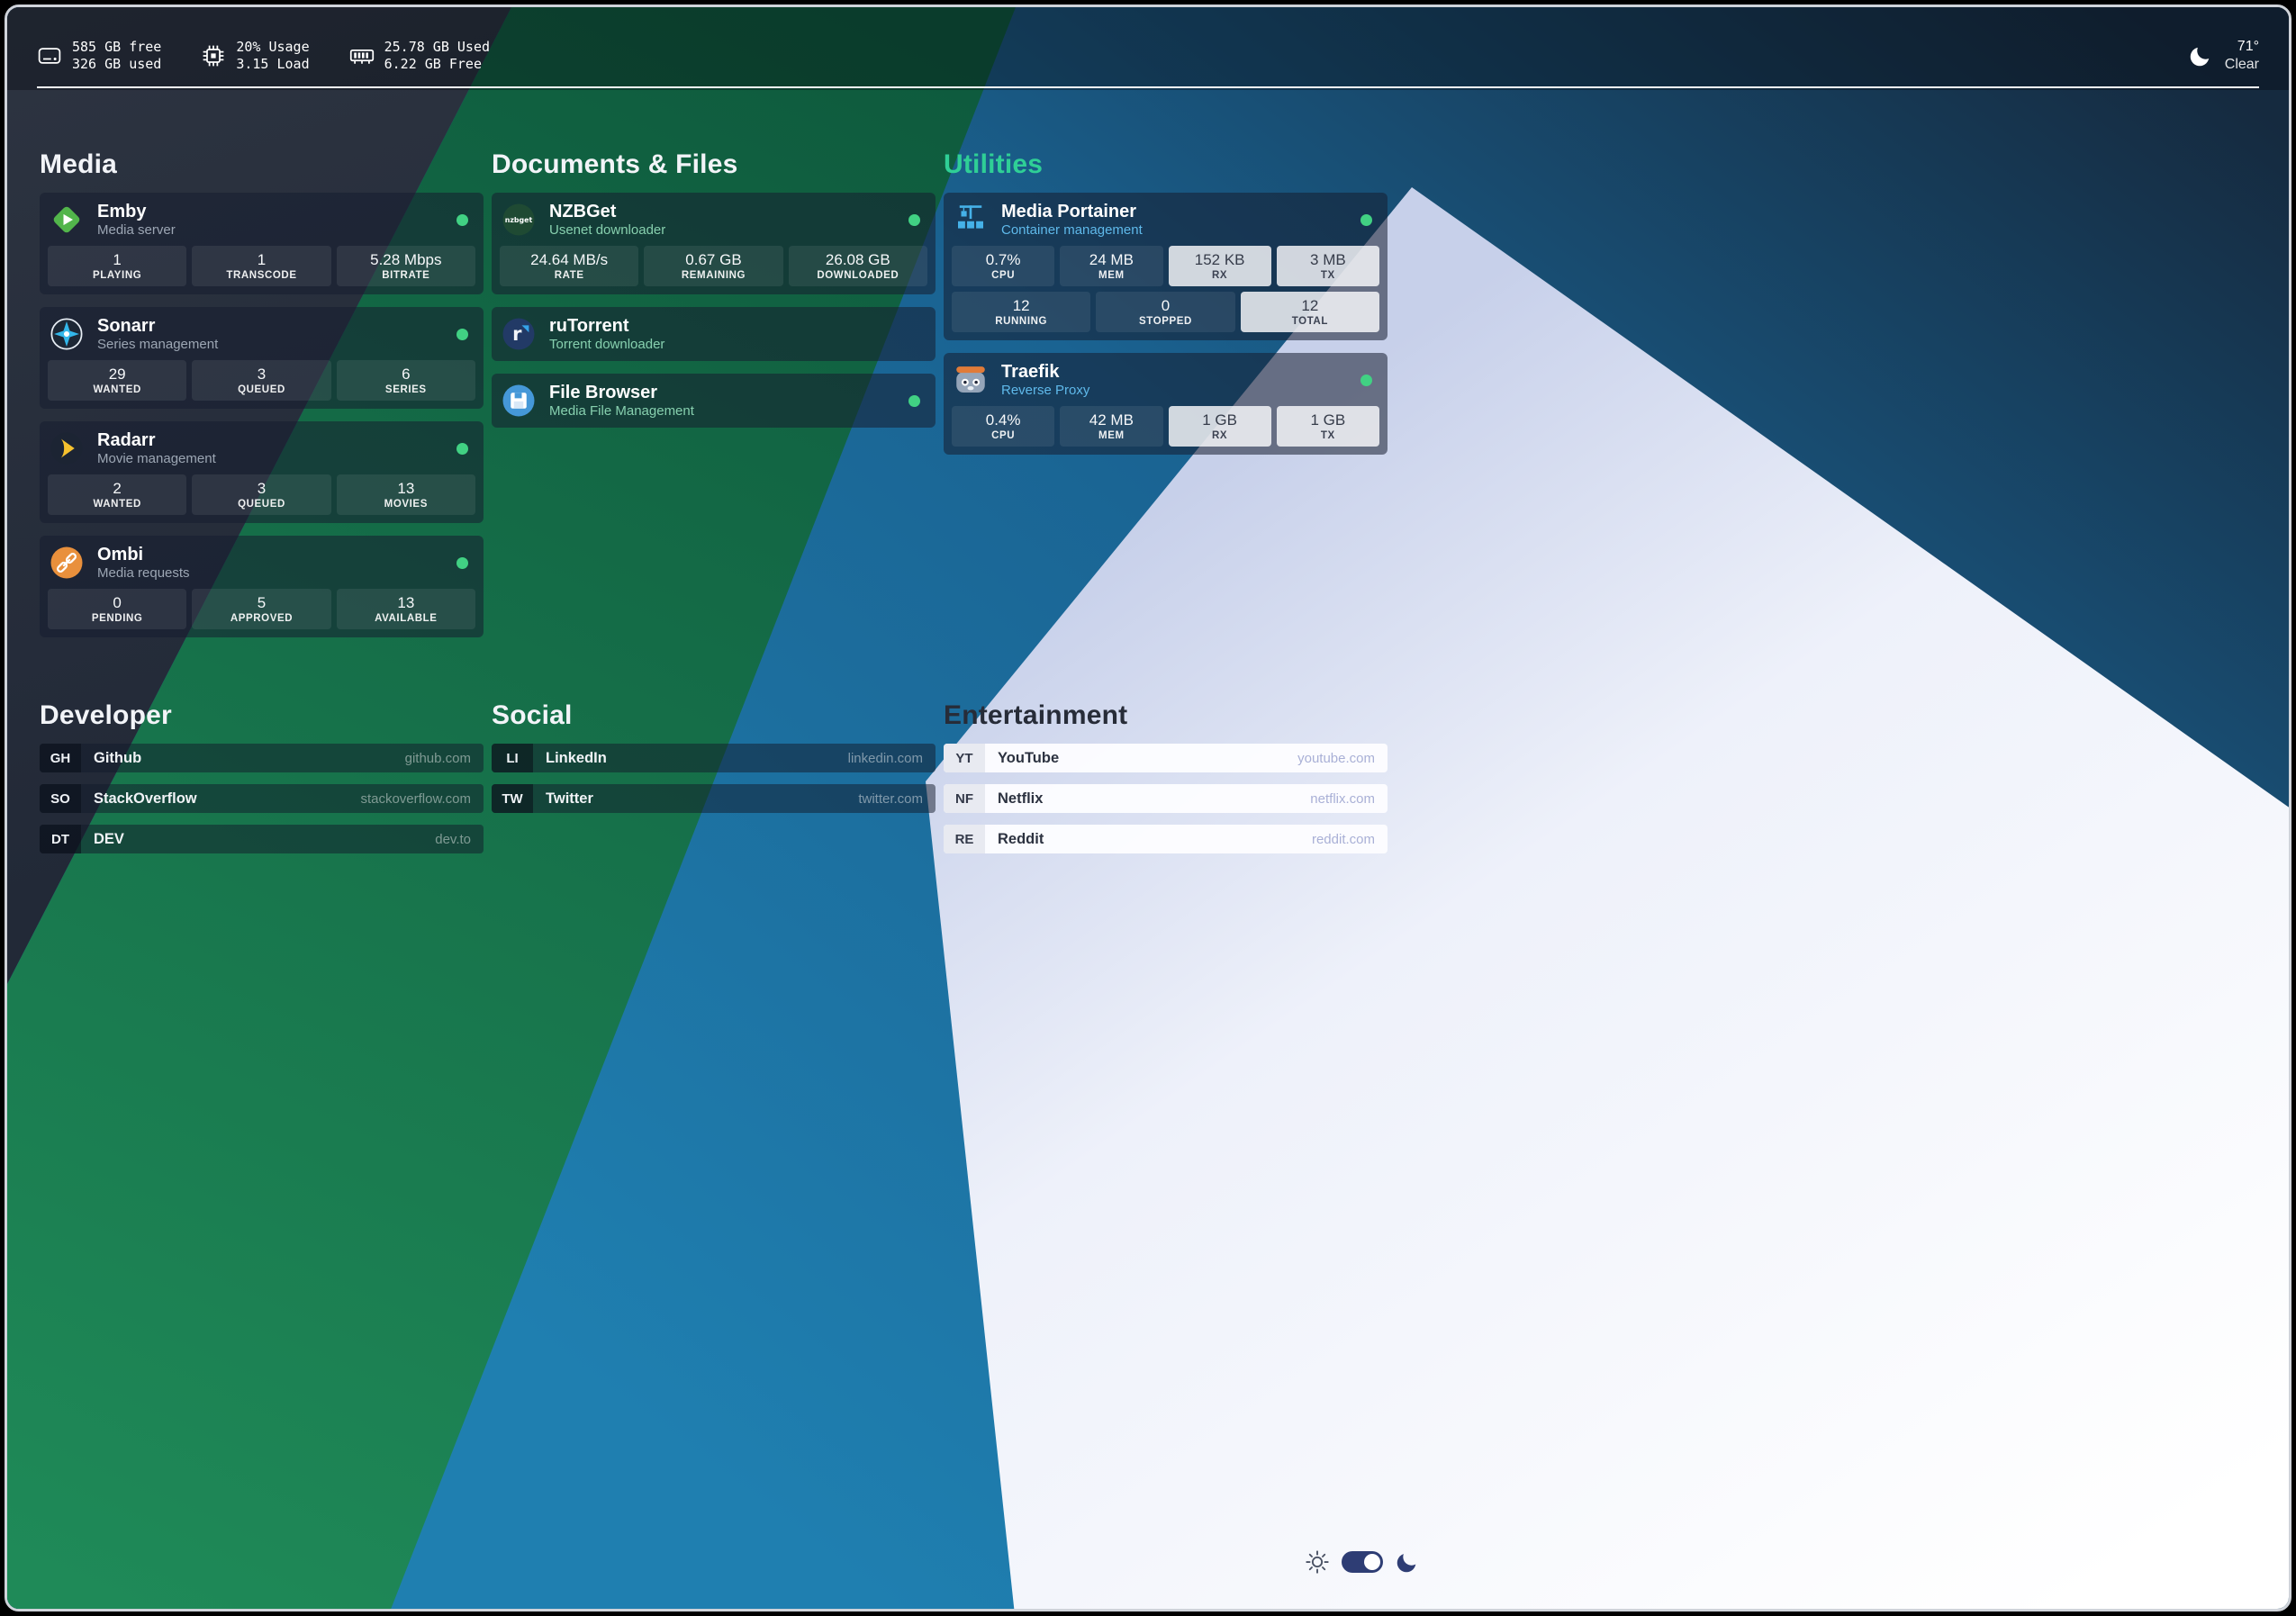 The width and height of the screenshot is (2296, 1616). I want to click on stat-value: 12, so click(1021, 305).